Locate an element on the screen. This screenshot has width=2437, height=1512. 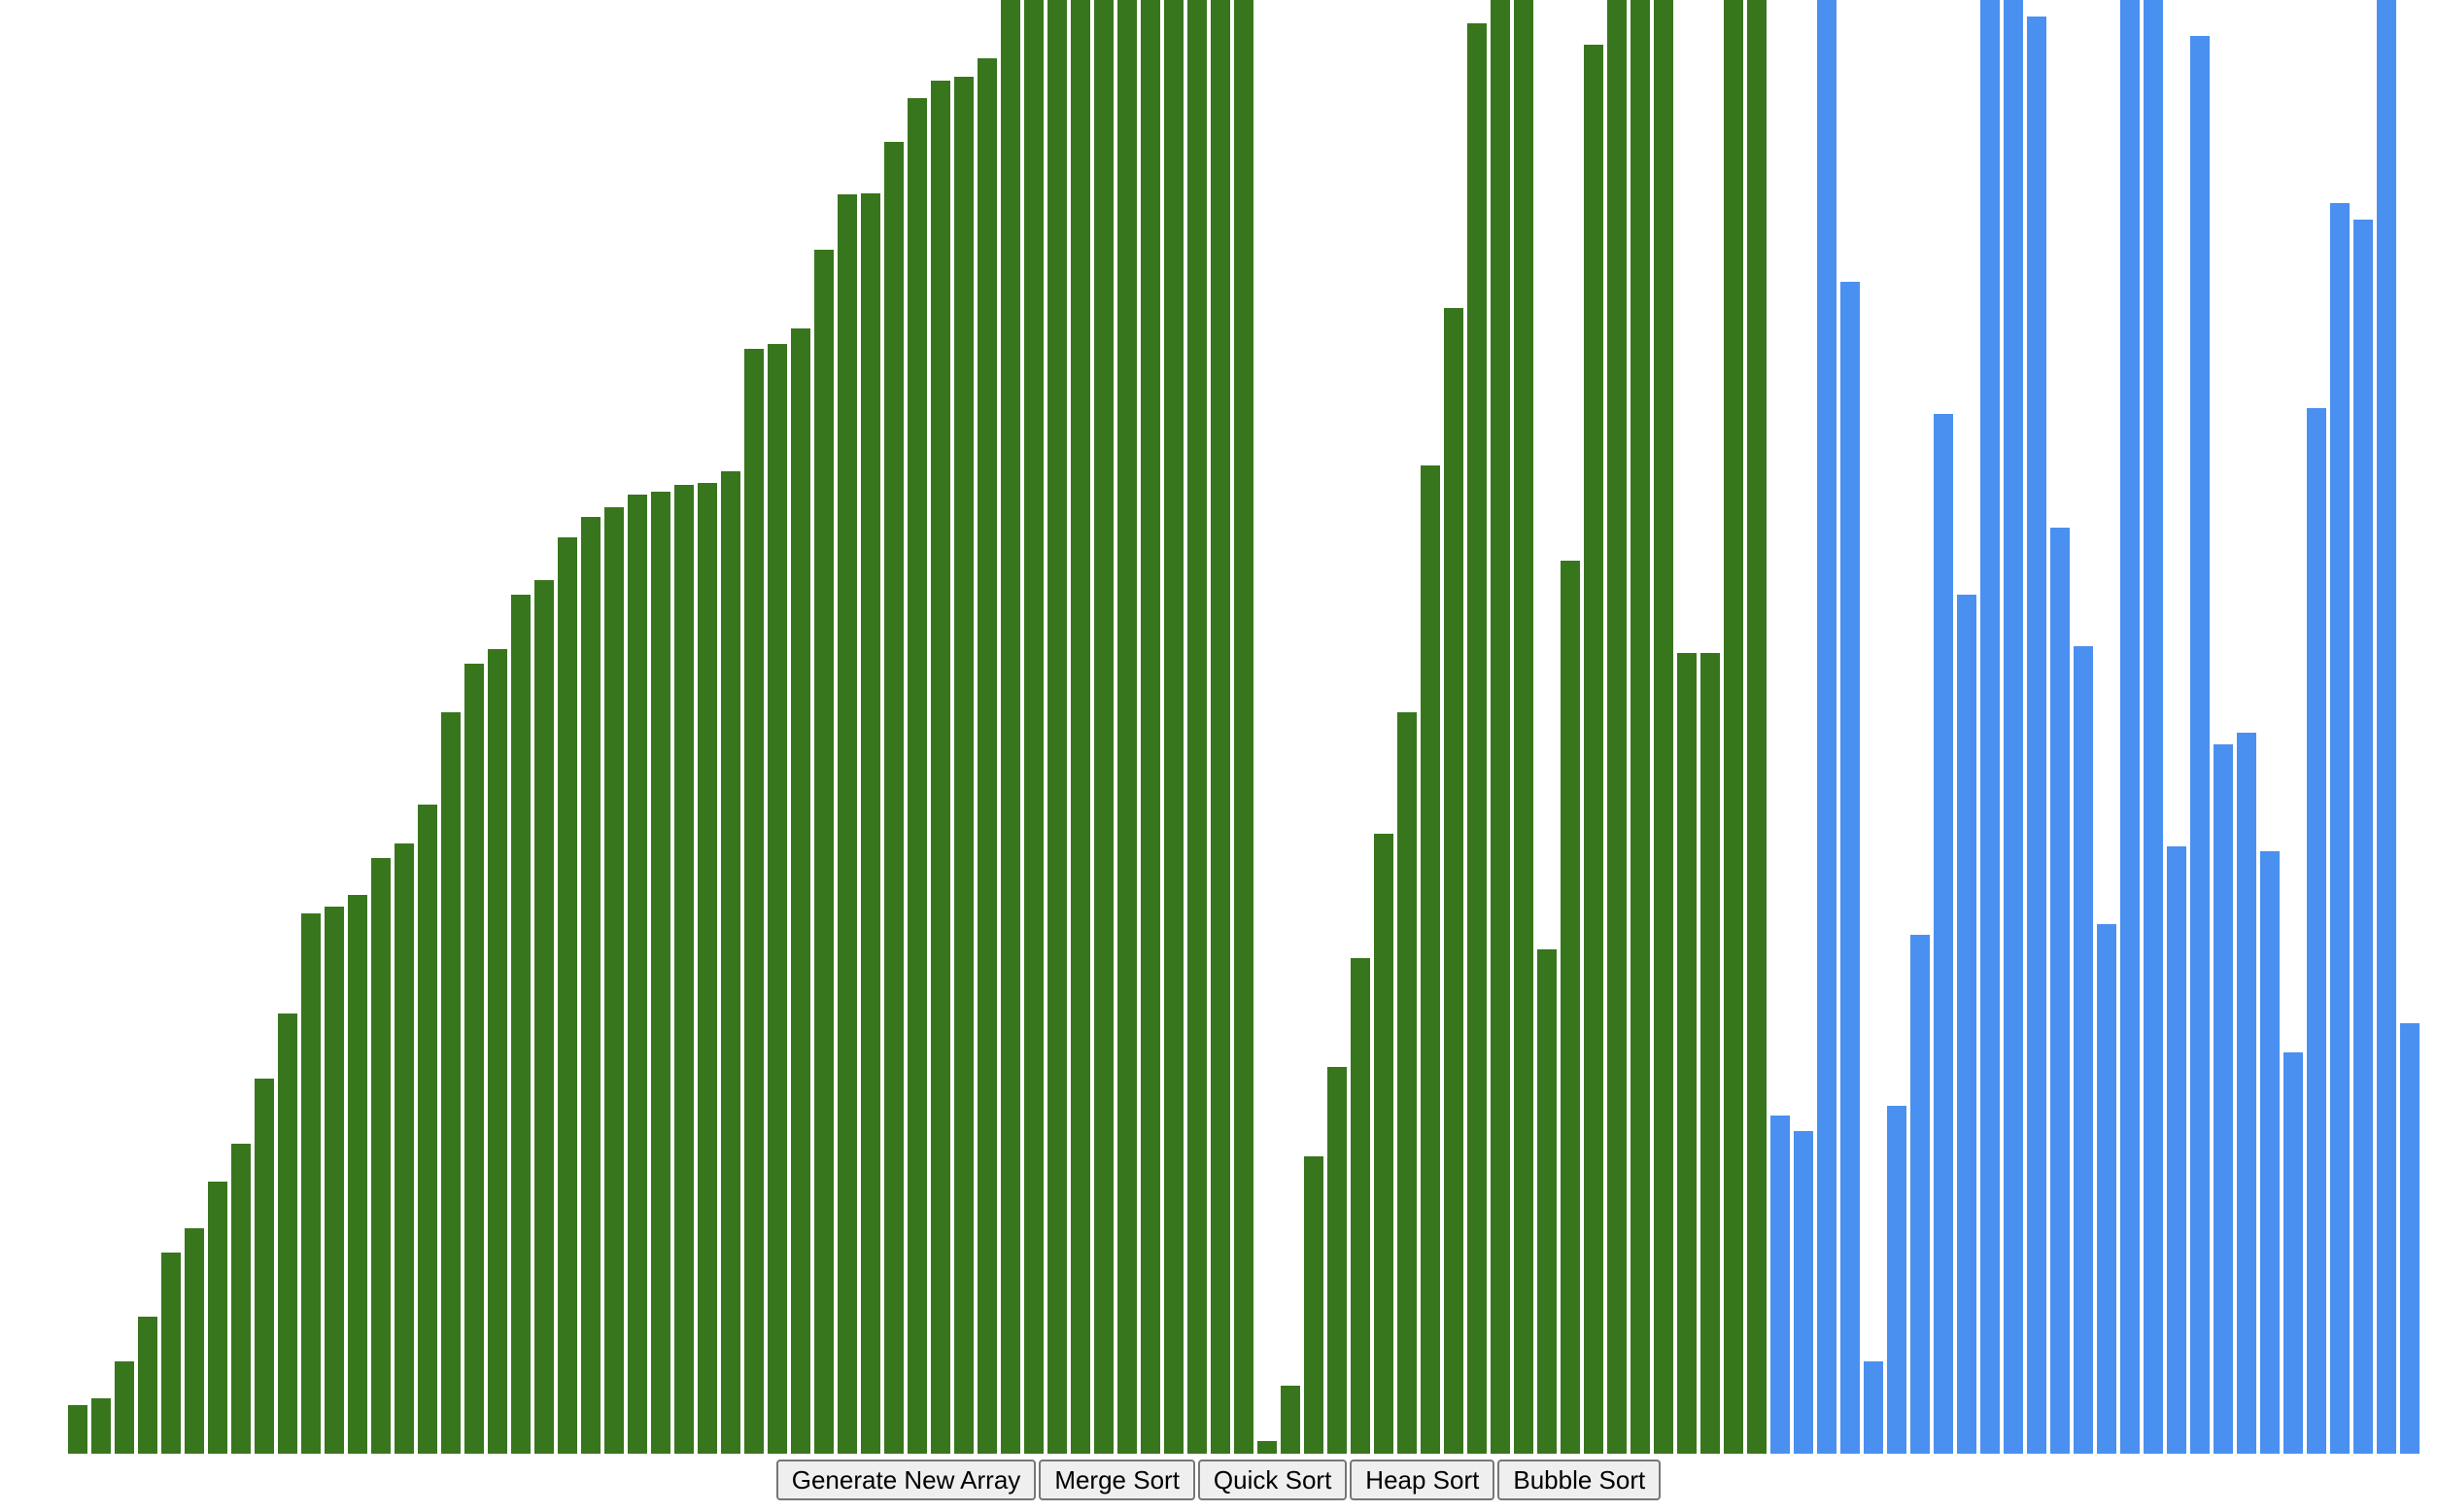
heap-sort-button: Heap Sort is located at coordinates (1422, 1480).